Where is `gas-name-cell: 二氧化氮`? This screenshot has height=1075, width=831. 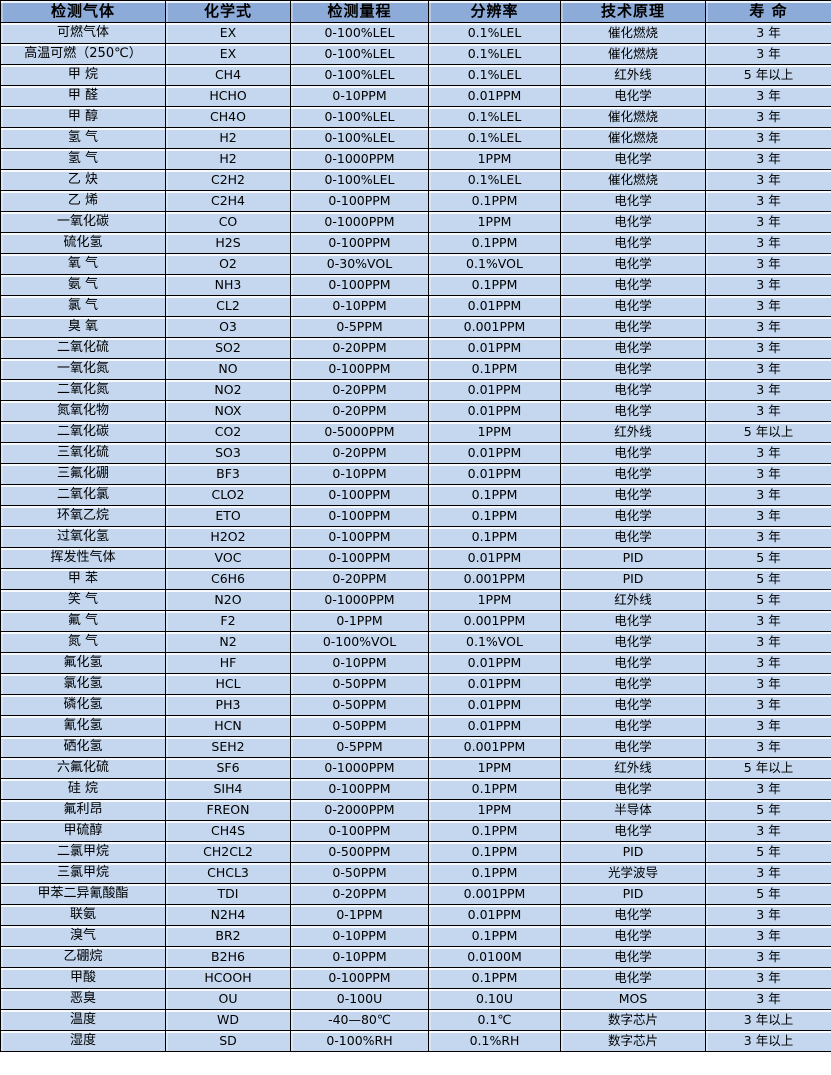 gas-name-cell: 二氧化氮 is located at coordinates (83, 390).